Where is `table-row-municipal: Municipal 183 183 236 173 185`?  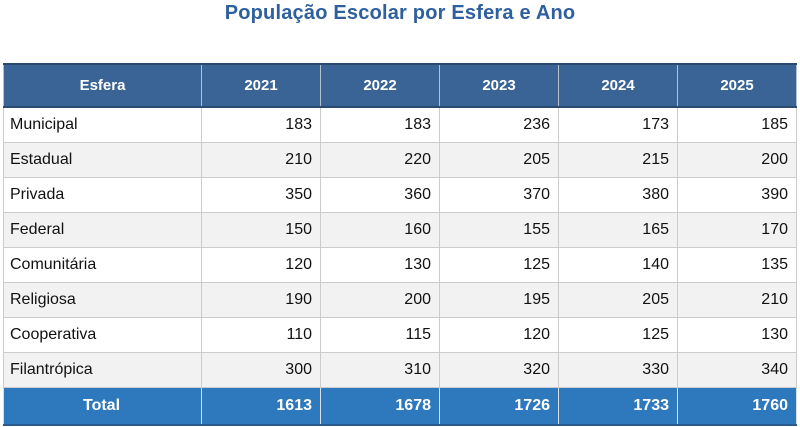
table-row-municipal: Municipal 183 183 236 173 185 is located at coordinates (400, 124).